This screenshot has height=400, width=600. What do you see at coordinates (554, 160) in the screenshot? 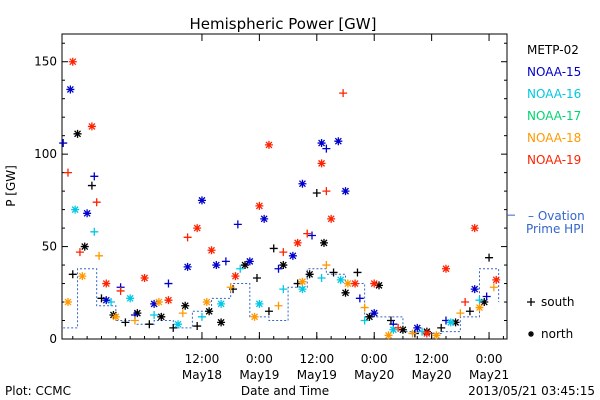
I see `legend-entry: NOAA-19` at bounding box center [554, 160].